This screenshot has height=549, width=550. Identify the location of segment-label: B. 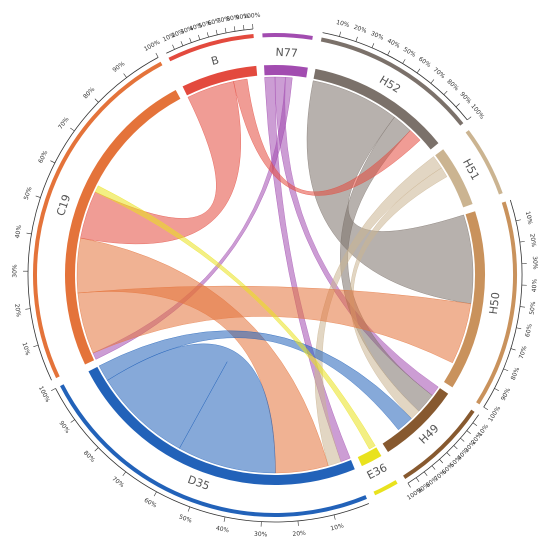
(215, 60).